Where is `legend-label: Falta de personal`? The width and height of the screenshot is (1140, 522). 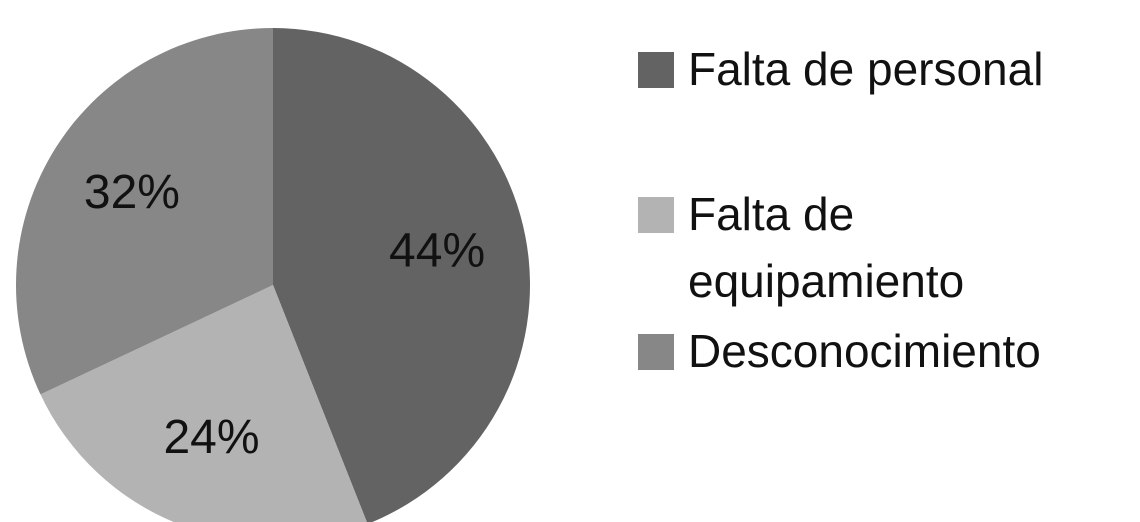
legend-label: Falta de personal is located at coordinates (866, 69).